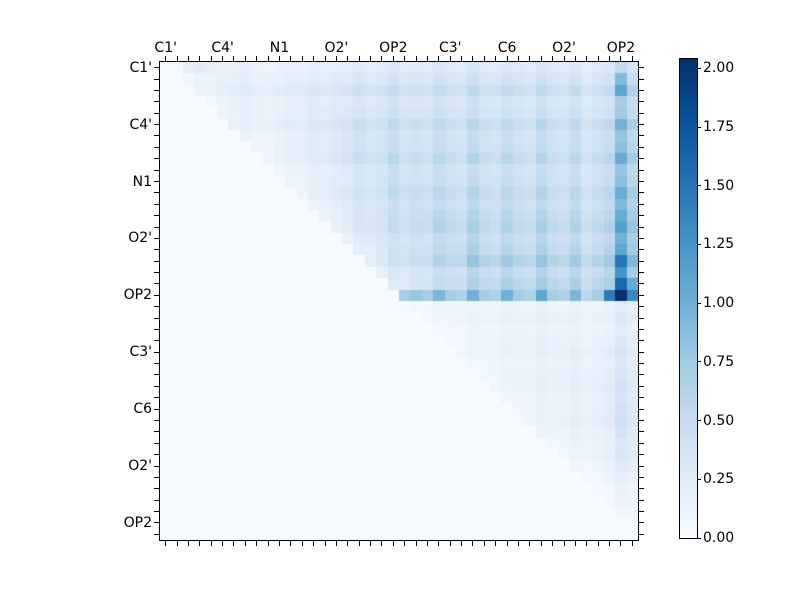 This screenshot has height=600, width=800. I want to click on colorbar-tick-label: 1.75, so click(719, 127).